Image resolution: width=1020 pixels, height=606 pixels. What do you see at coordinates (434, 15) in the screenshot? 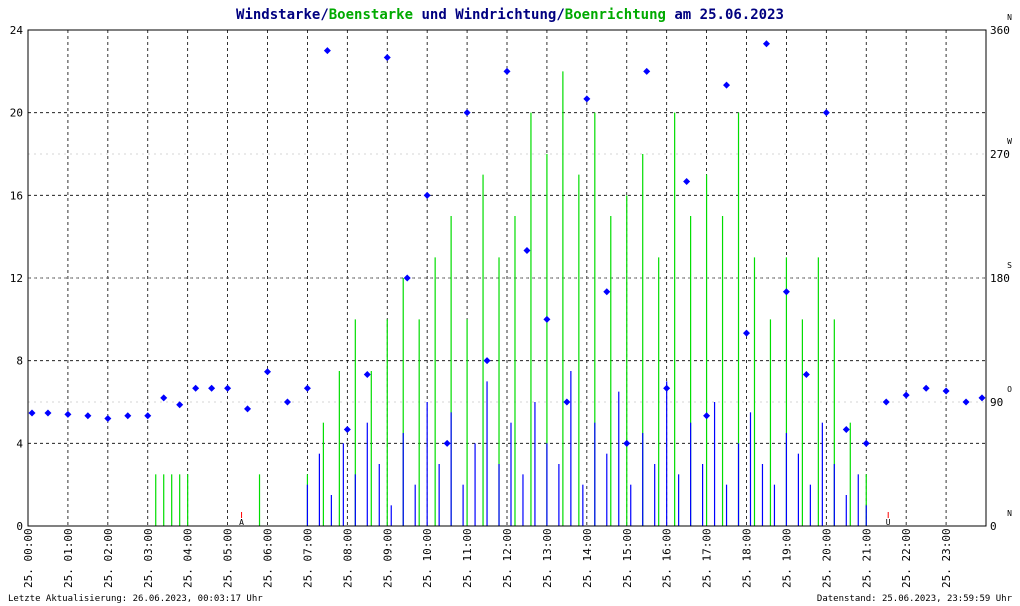
I see `title-und: und` at bounding box center [434, 15].